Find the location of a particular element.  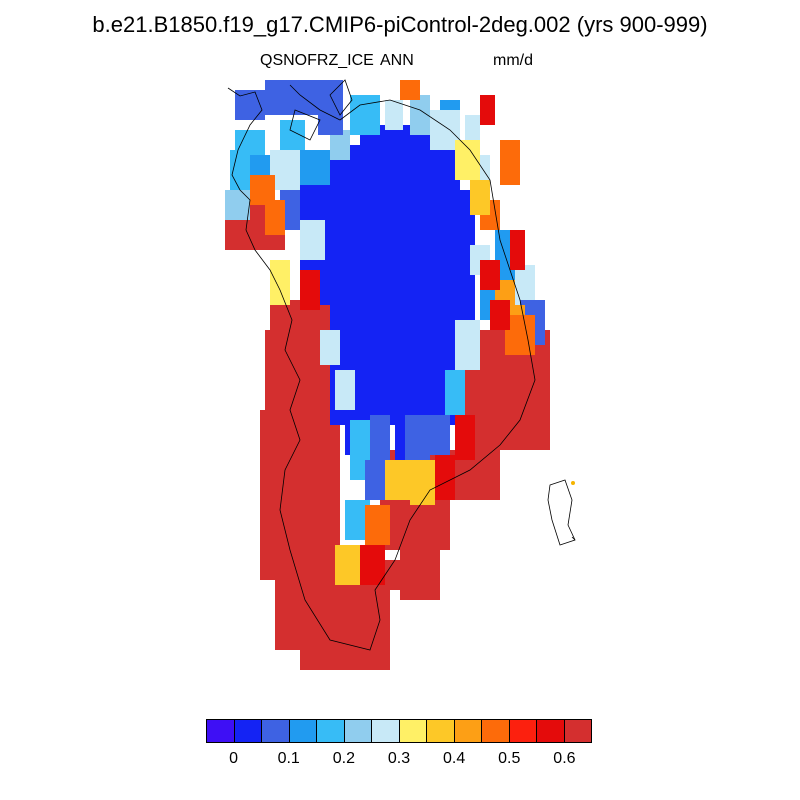

season-label: ANN is located at coordinates (397, 60).